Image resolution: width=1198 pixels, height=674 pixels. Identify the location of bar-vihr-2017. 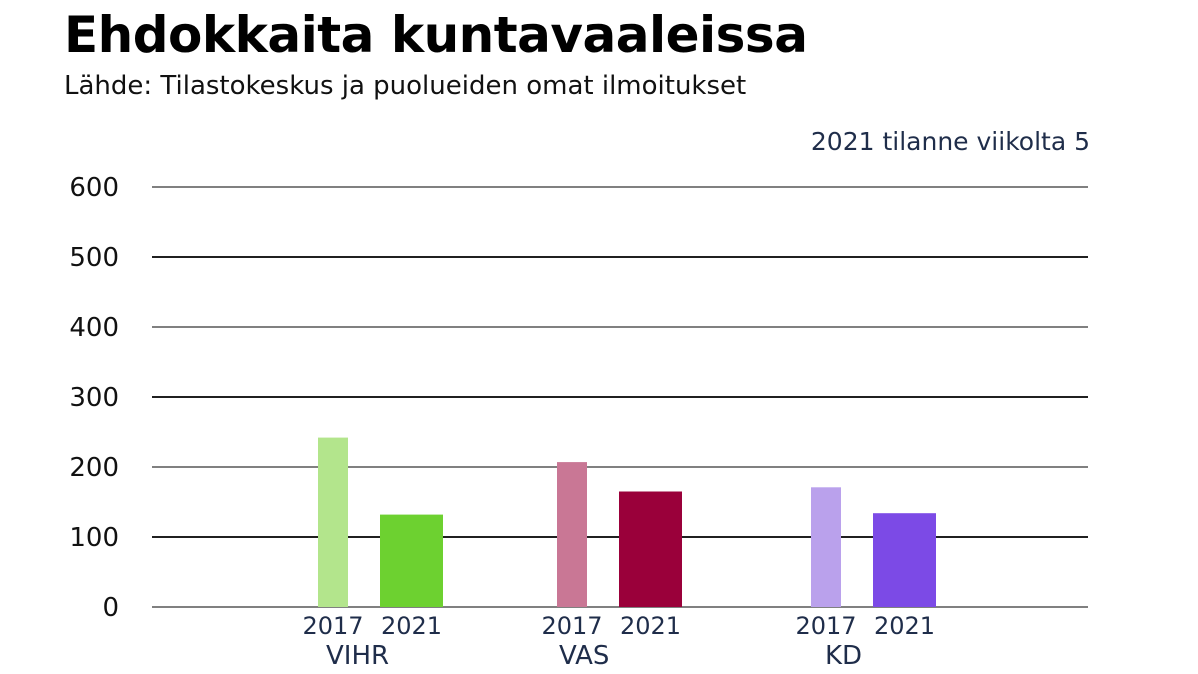
(333, 522).